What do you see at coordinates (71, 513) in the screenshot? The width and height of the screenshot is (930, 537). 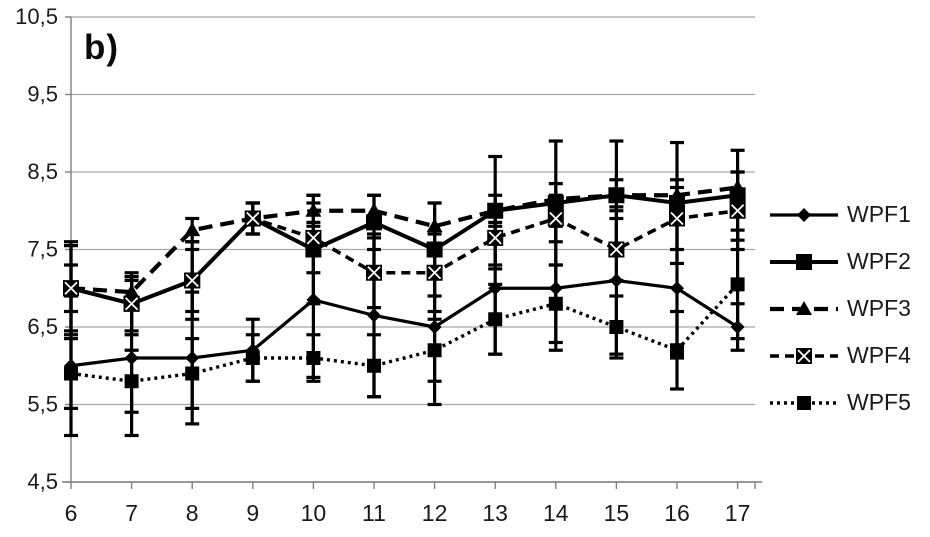 I see `x-axis-tick-label: 6` at bounding box center [71, 513].